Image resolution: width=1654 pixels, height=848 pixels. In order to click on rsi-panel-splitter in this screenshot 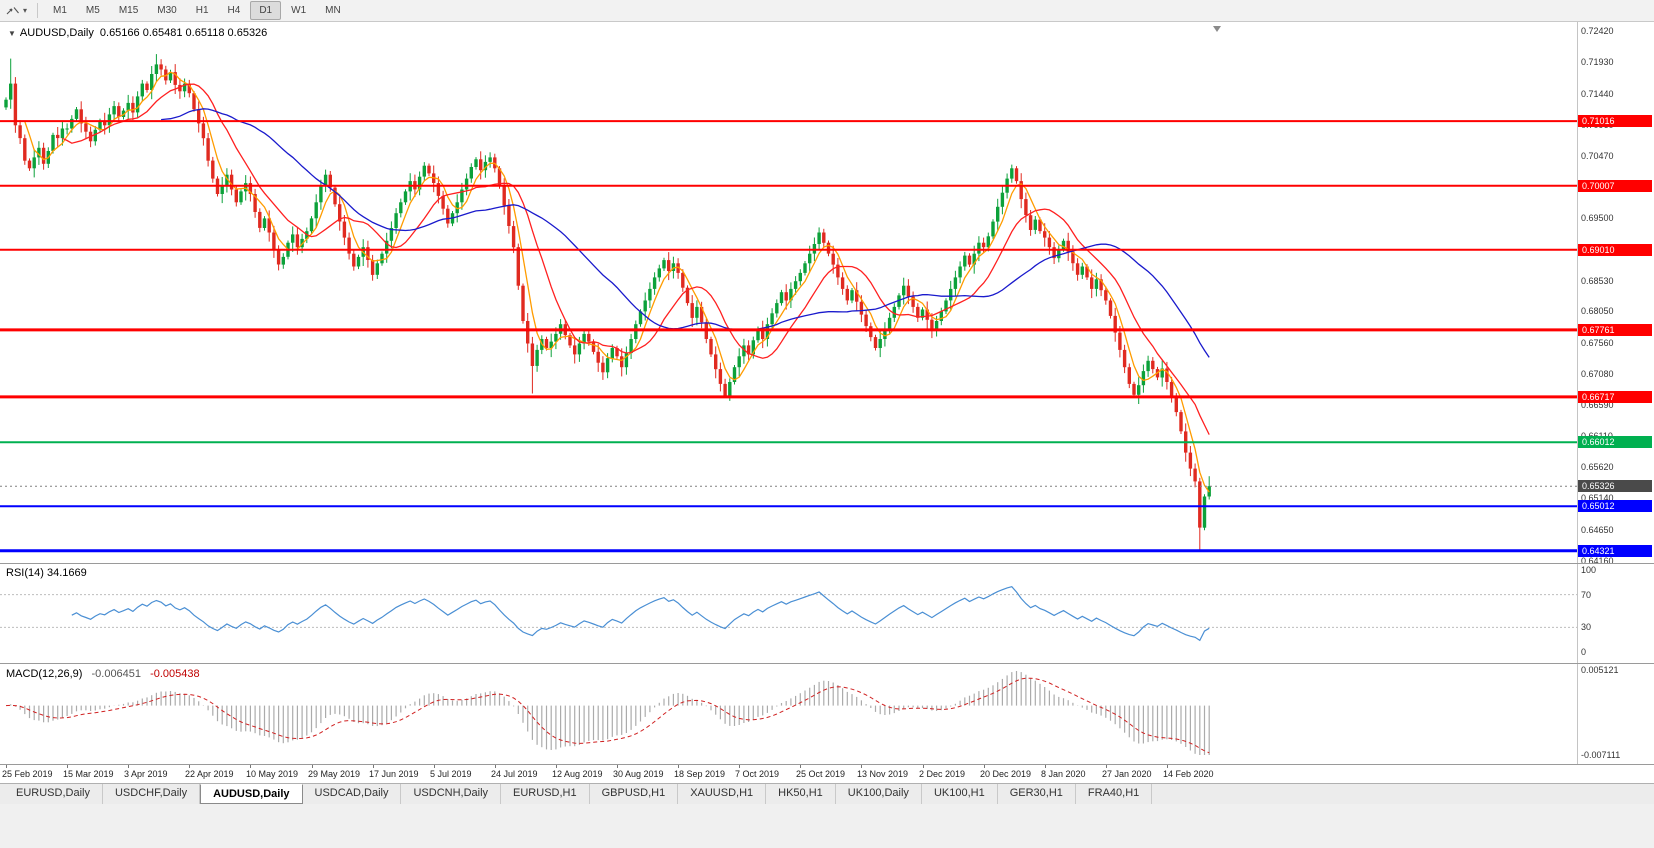, I will do `click(827, 563)`.